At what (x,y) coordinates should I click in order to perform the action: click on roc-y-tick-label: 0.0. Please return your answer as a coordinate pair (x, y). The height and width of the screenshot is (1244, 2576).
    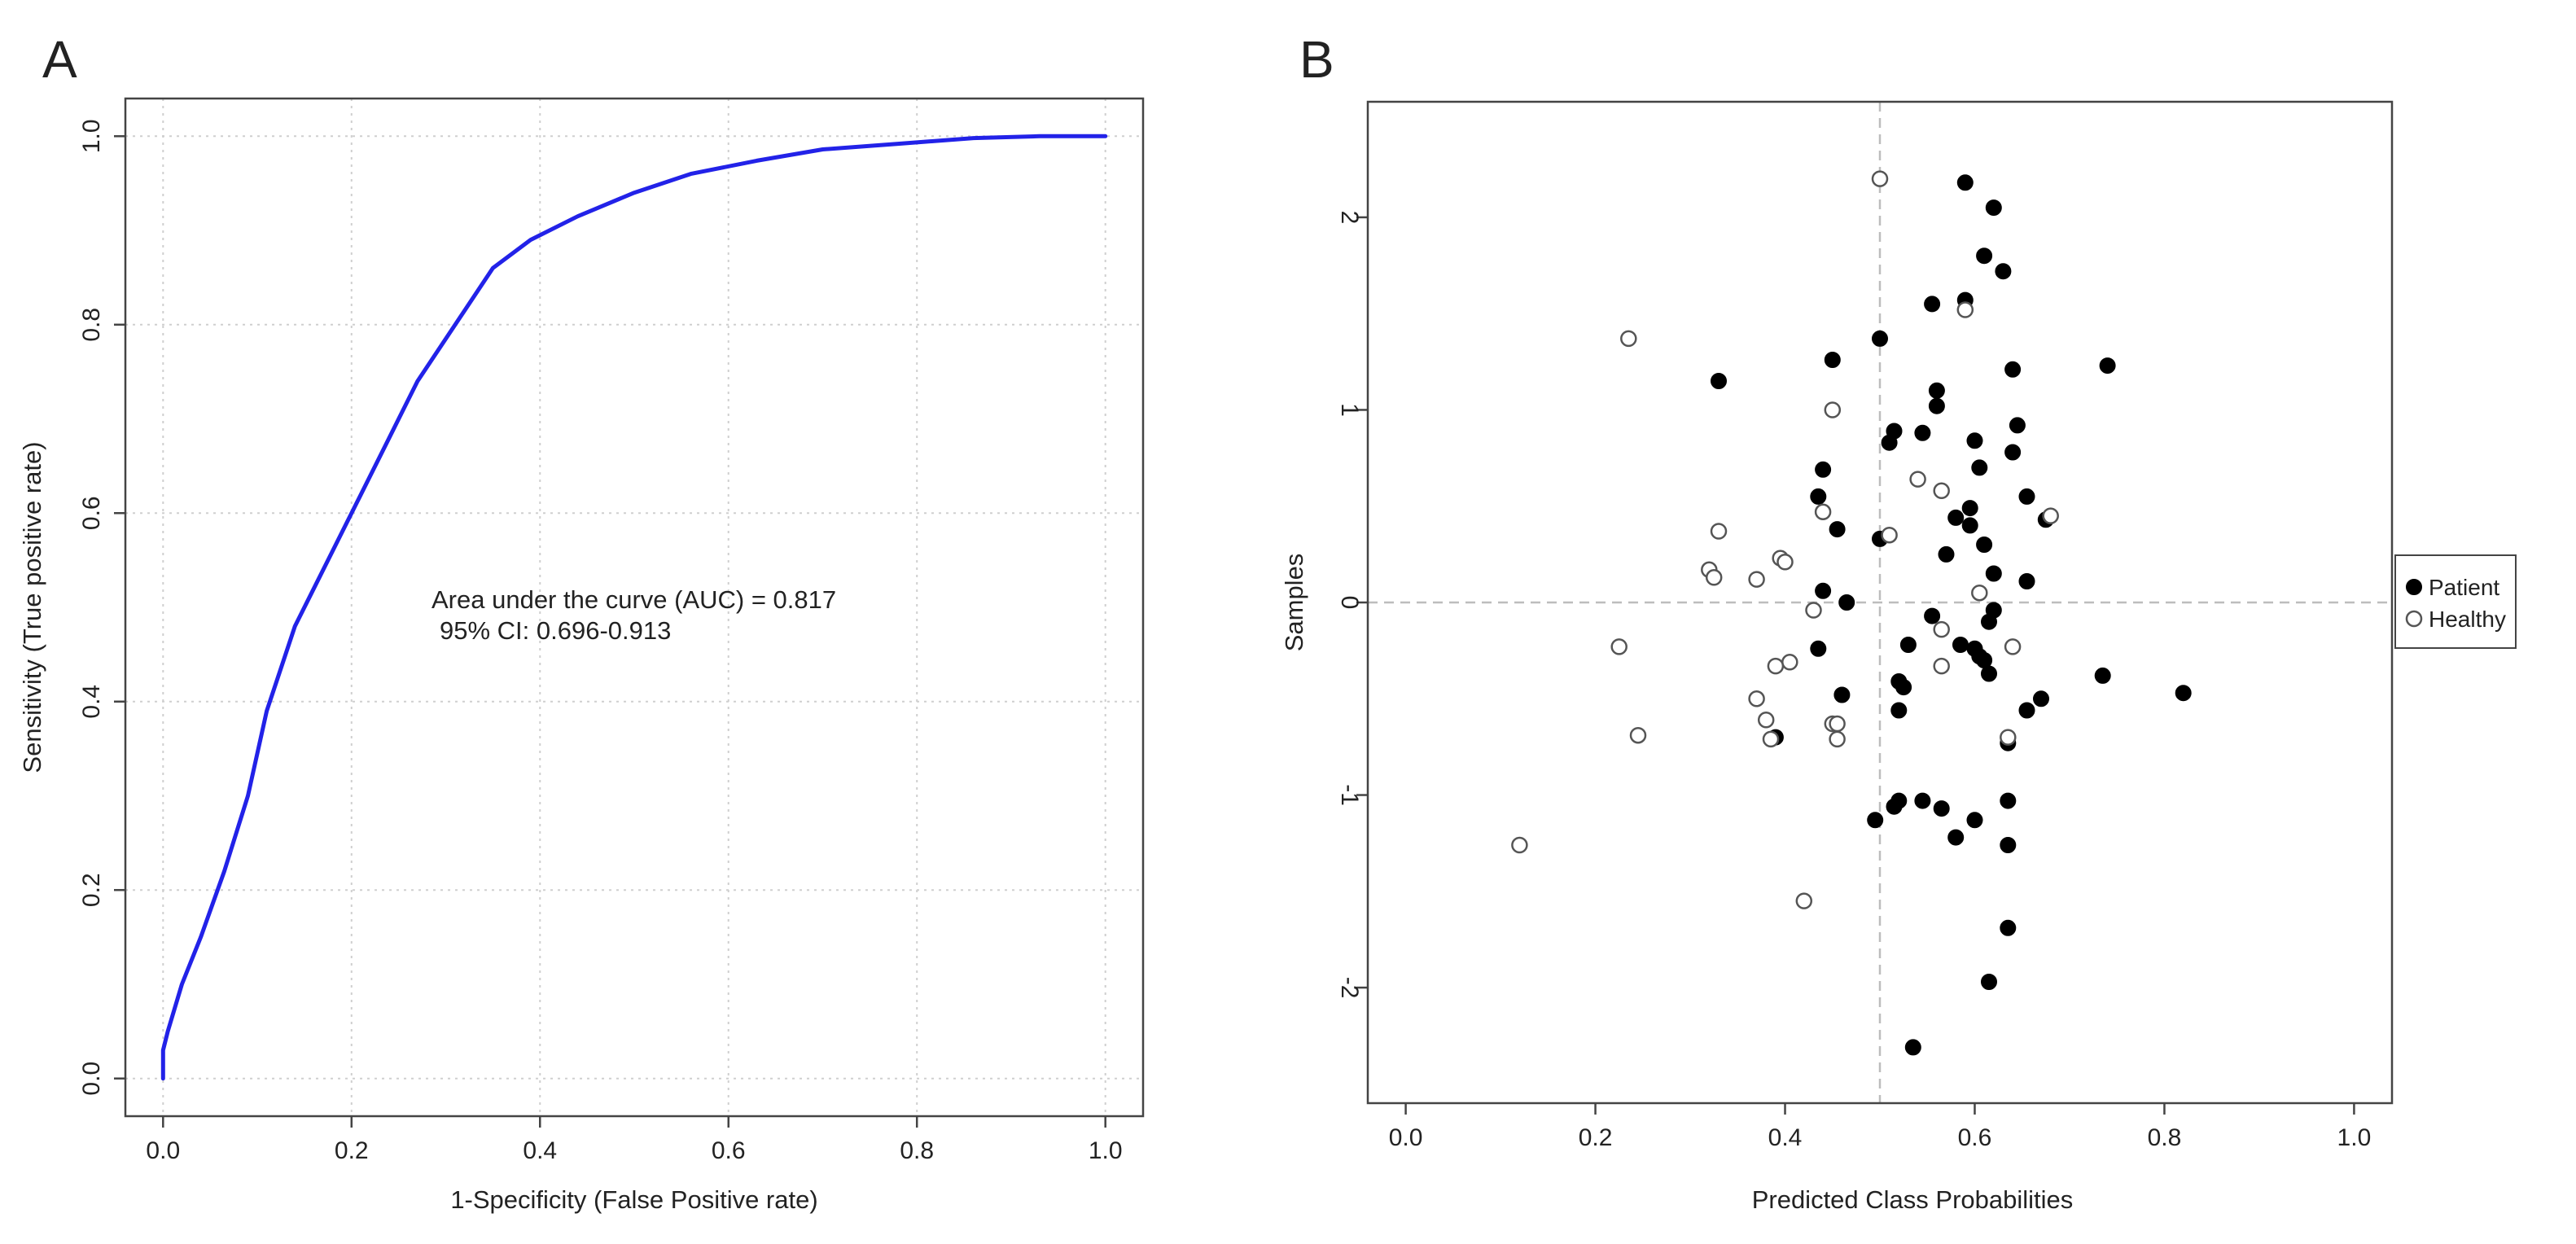
    Looking at the image, I should click on (91, 1079).